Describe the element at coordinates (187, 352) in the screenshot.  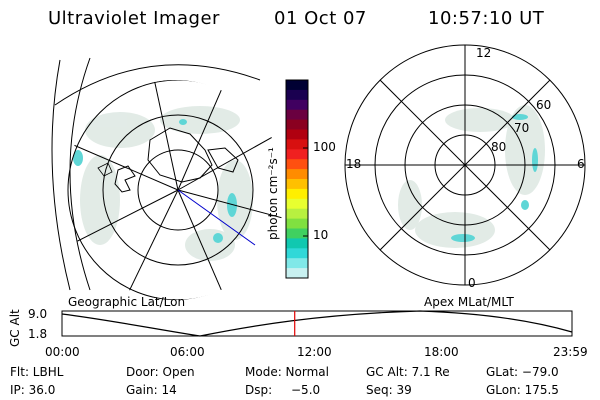
I see `time-tick-0600: 06:00` at that location.